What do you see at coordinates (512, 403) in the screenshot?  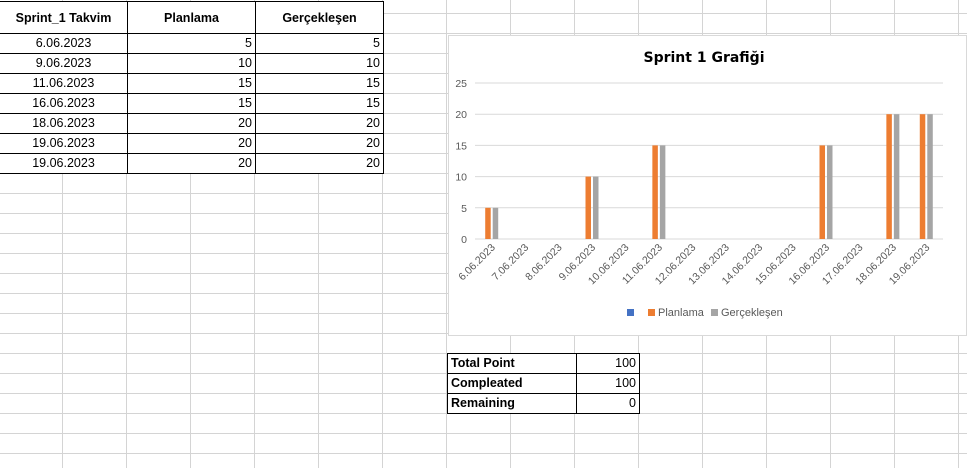 I see `summary-label: Remaining` at bounding box center [512, 403].